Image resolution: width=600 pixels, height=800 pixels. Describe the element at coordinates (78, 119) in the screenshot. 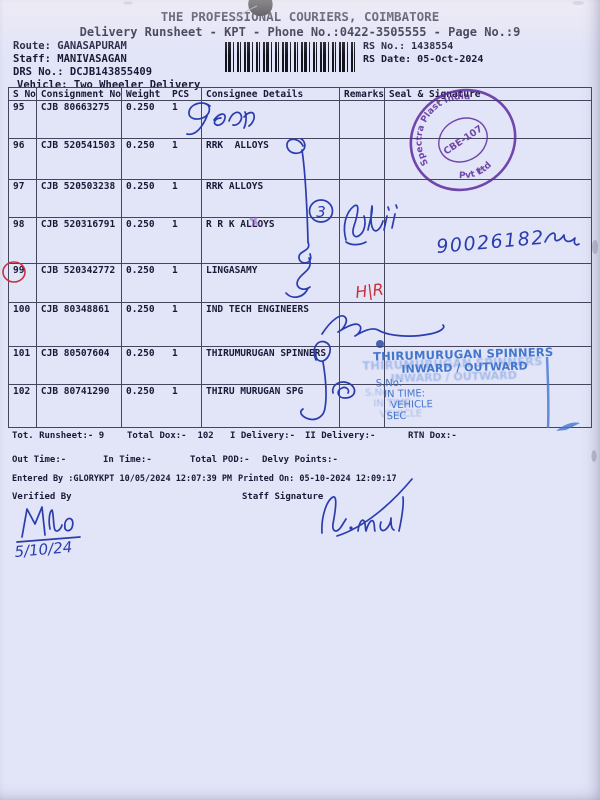

I see `cell-consignment: CJB 80663275` at that location.